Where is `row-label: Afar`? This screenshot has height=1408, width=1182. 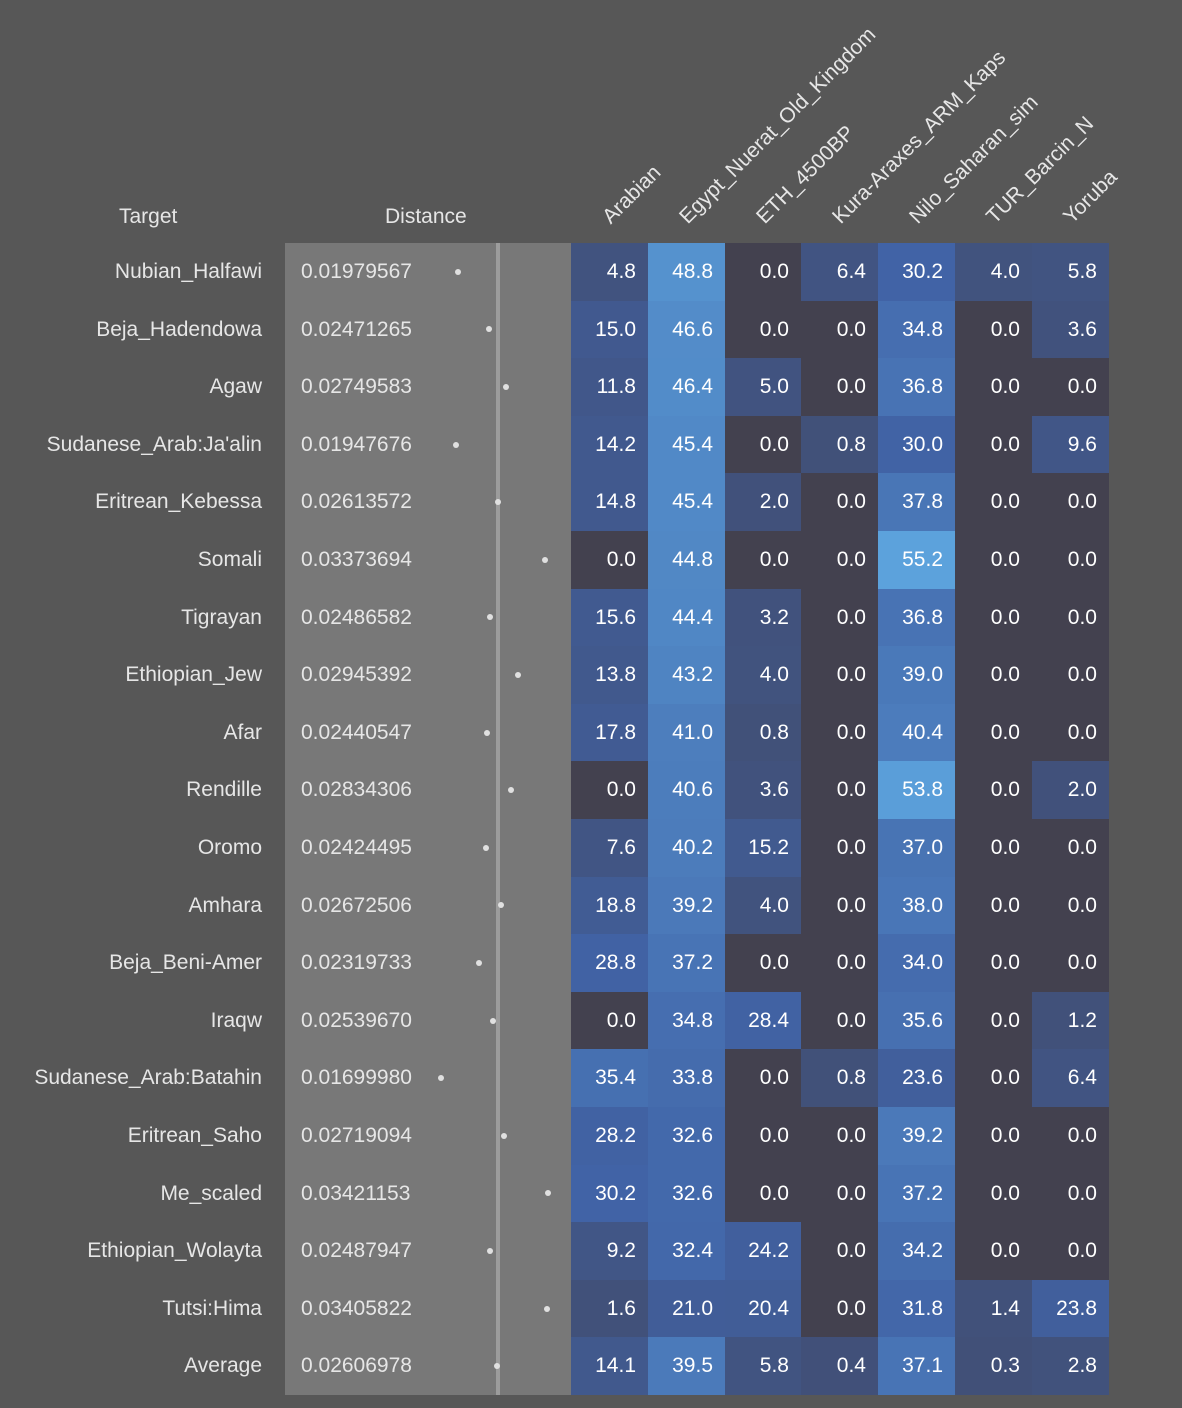 row-label: Afar is located at coordinates (242, 732).